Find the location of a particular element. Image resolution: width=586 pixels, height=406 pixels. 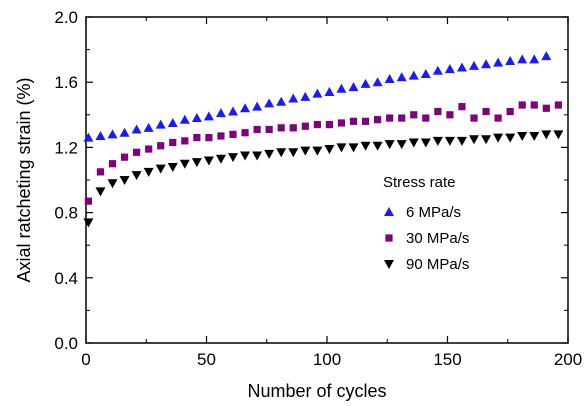

x-tick-label: 200 is located at coordinates (568, 359).